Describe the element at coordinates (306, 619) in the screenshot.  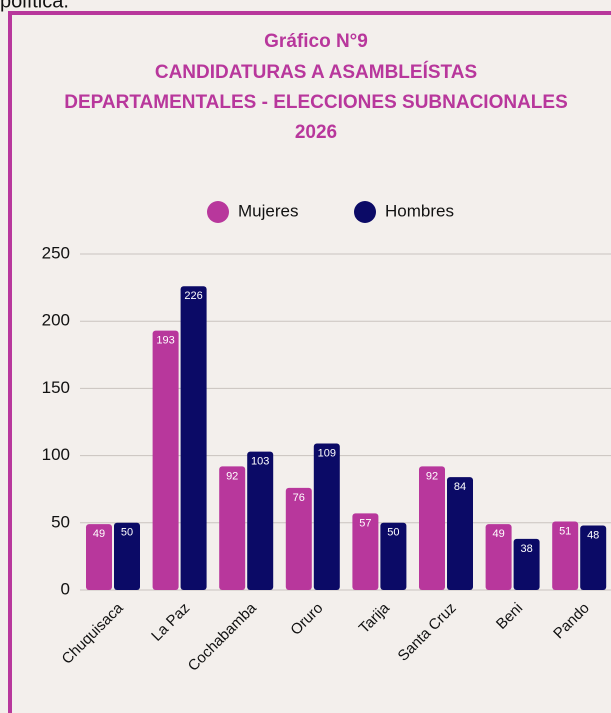
I see `x-tick-label: Oruro` at that location.